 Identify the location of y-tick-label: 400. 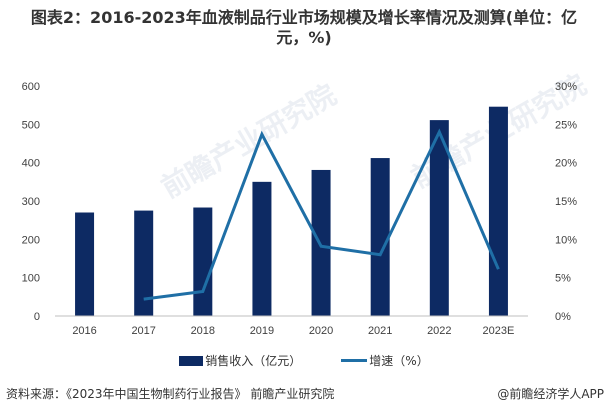
(31, 164).